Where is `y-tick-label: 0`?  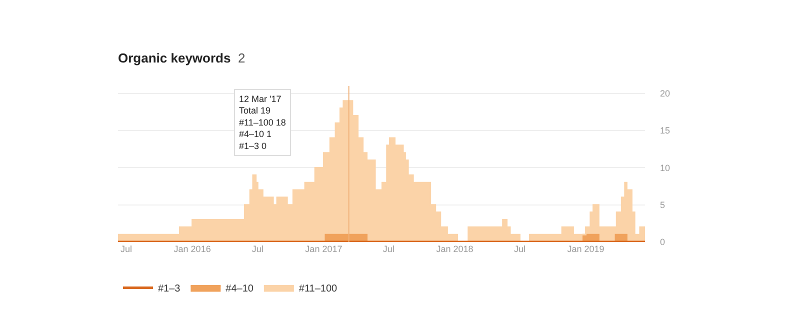 y-tick-label: 0 is located at coordinates (663, 242).